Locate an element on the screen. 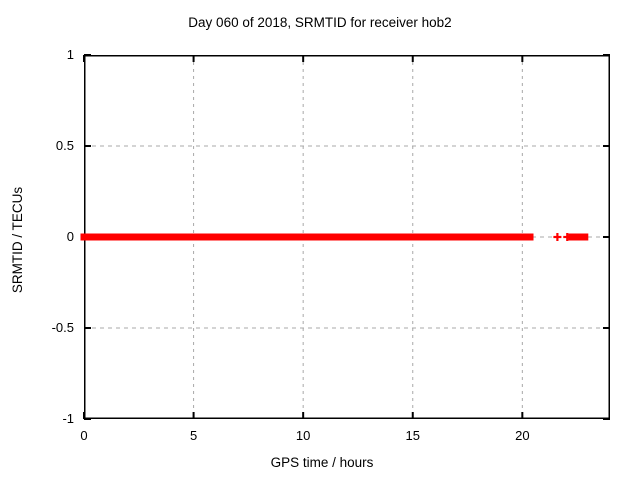 The image size is (640, 480). x-tick-label-10: 10 is located at coordinates (303, 435).